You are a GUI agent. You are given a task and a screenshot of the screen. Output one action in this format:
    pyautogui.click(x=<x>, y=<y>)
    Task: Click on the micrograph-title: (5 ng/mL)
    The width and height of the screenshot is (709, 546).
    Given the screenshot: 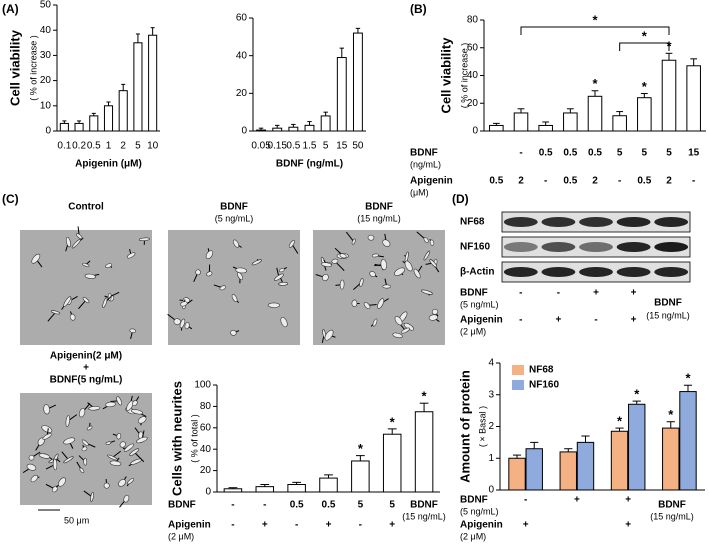 What is the action you would take?
    pyautogui.click(x=234, y=218)
    